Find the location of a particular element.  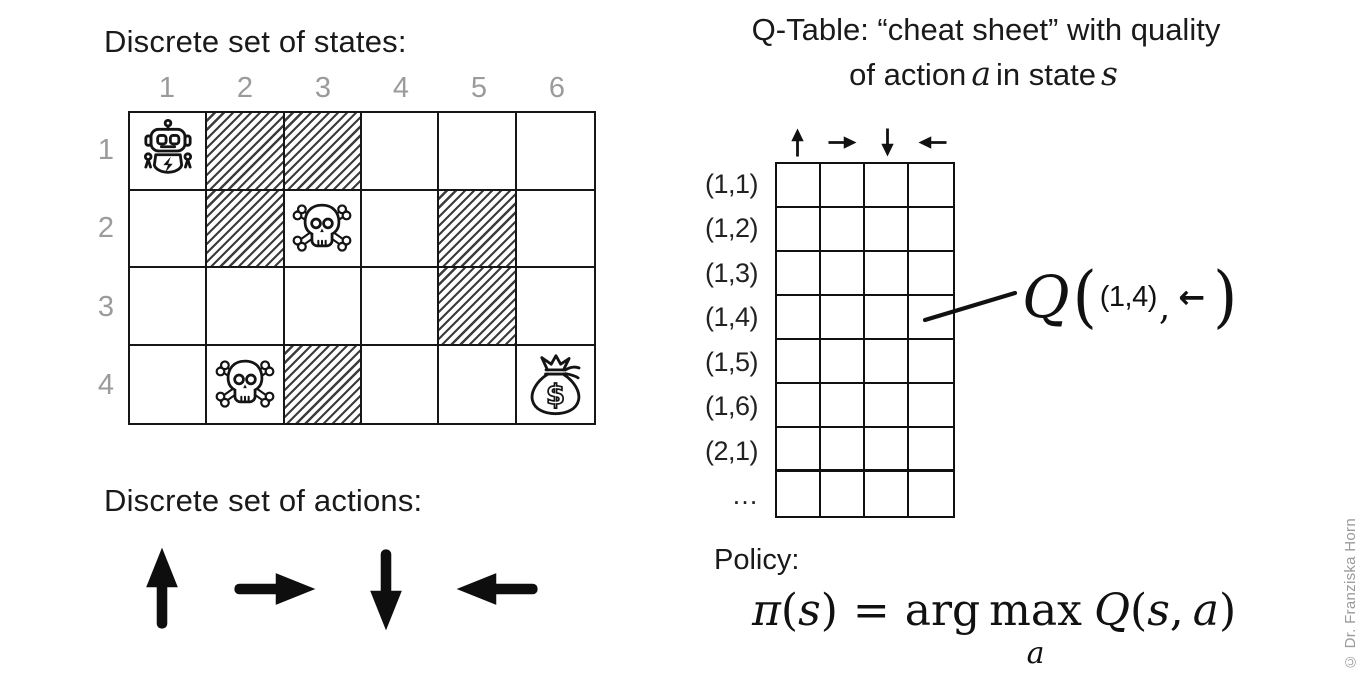

state-cell-1-3-wall is located at coordinates (323, 152).